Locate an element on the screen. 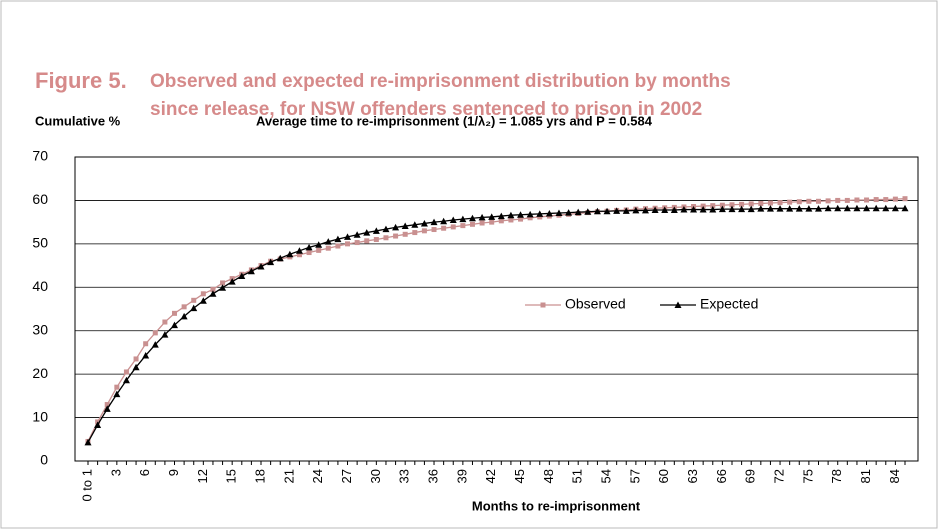 The image size is (939, 530). x-tick-label: 12 is located at coordinates (202, 476).